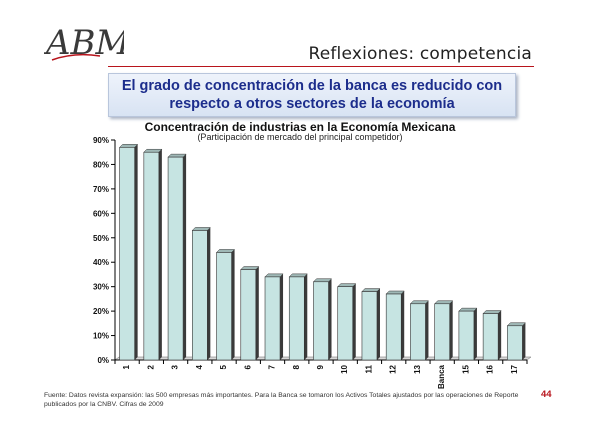 The height and width of the screenshot is (424, 600). I want to click on x-tick-label: 16, so click(490, 368).